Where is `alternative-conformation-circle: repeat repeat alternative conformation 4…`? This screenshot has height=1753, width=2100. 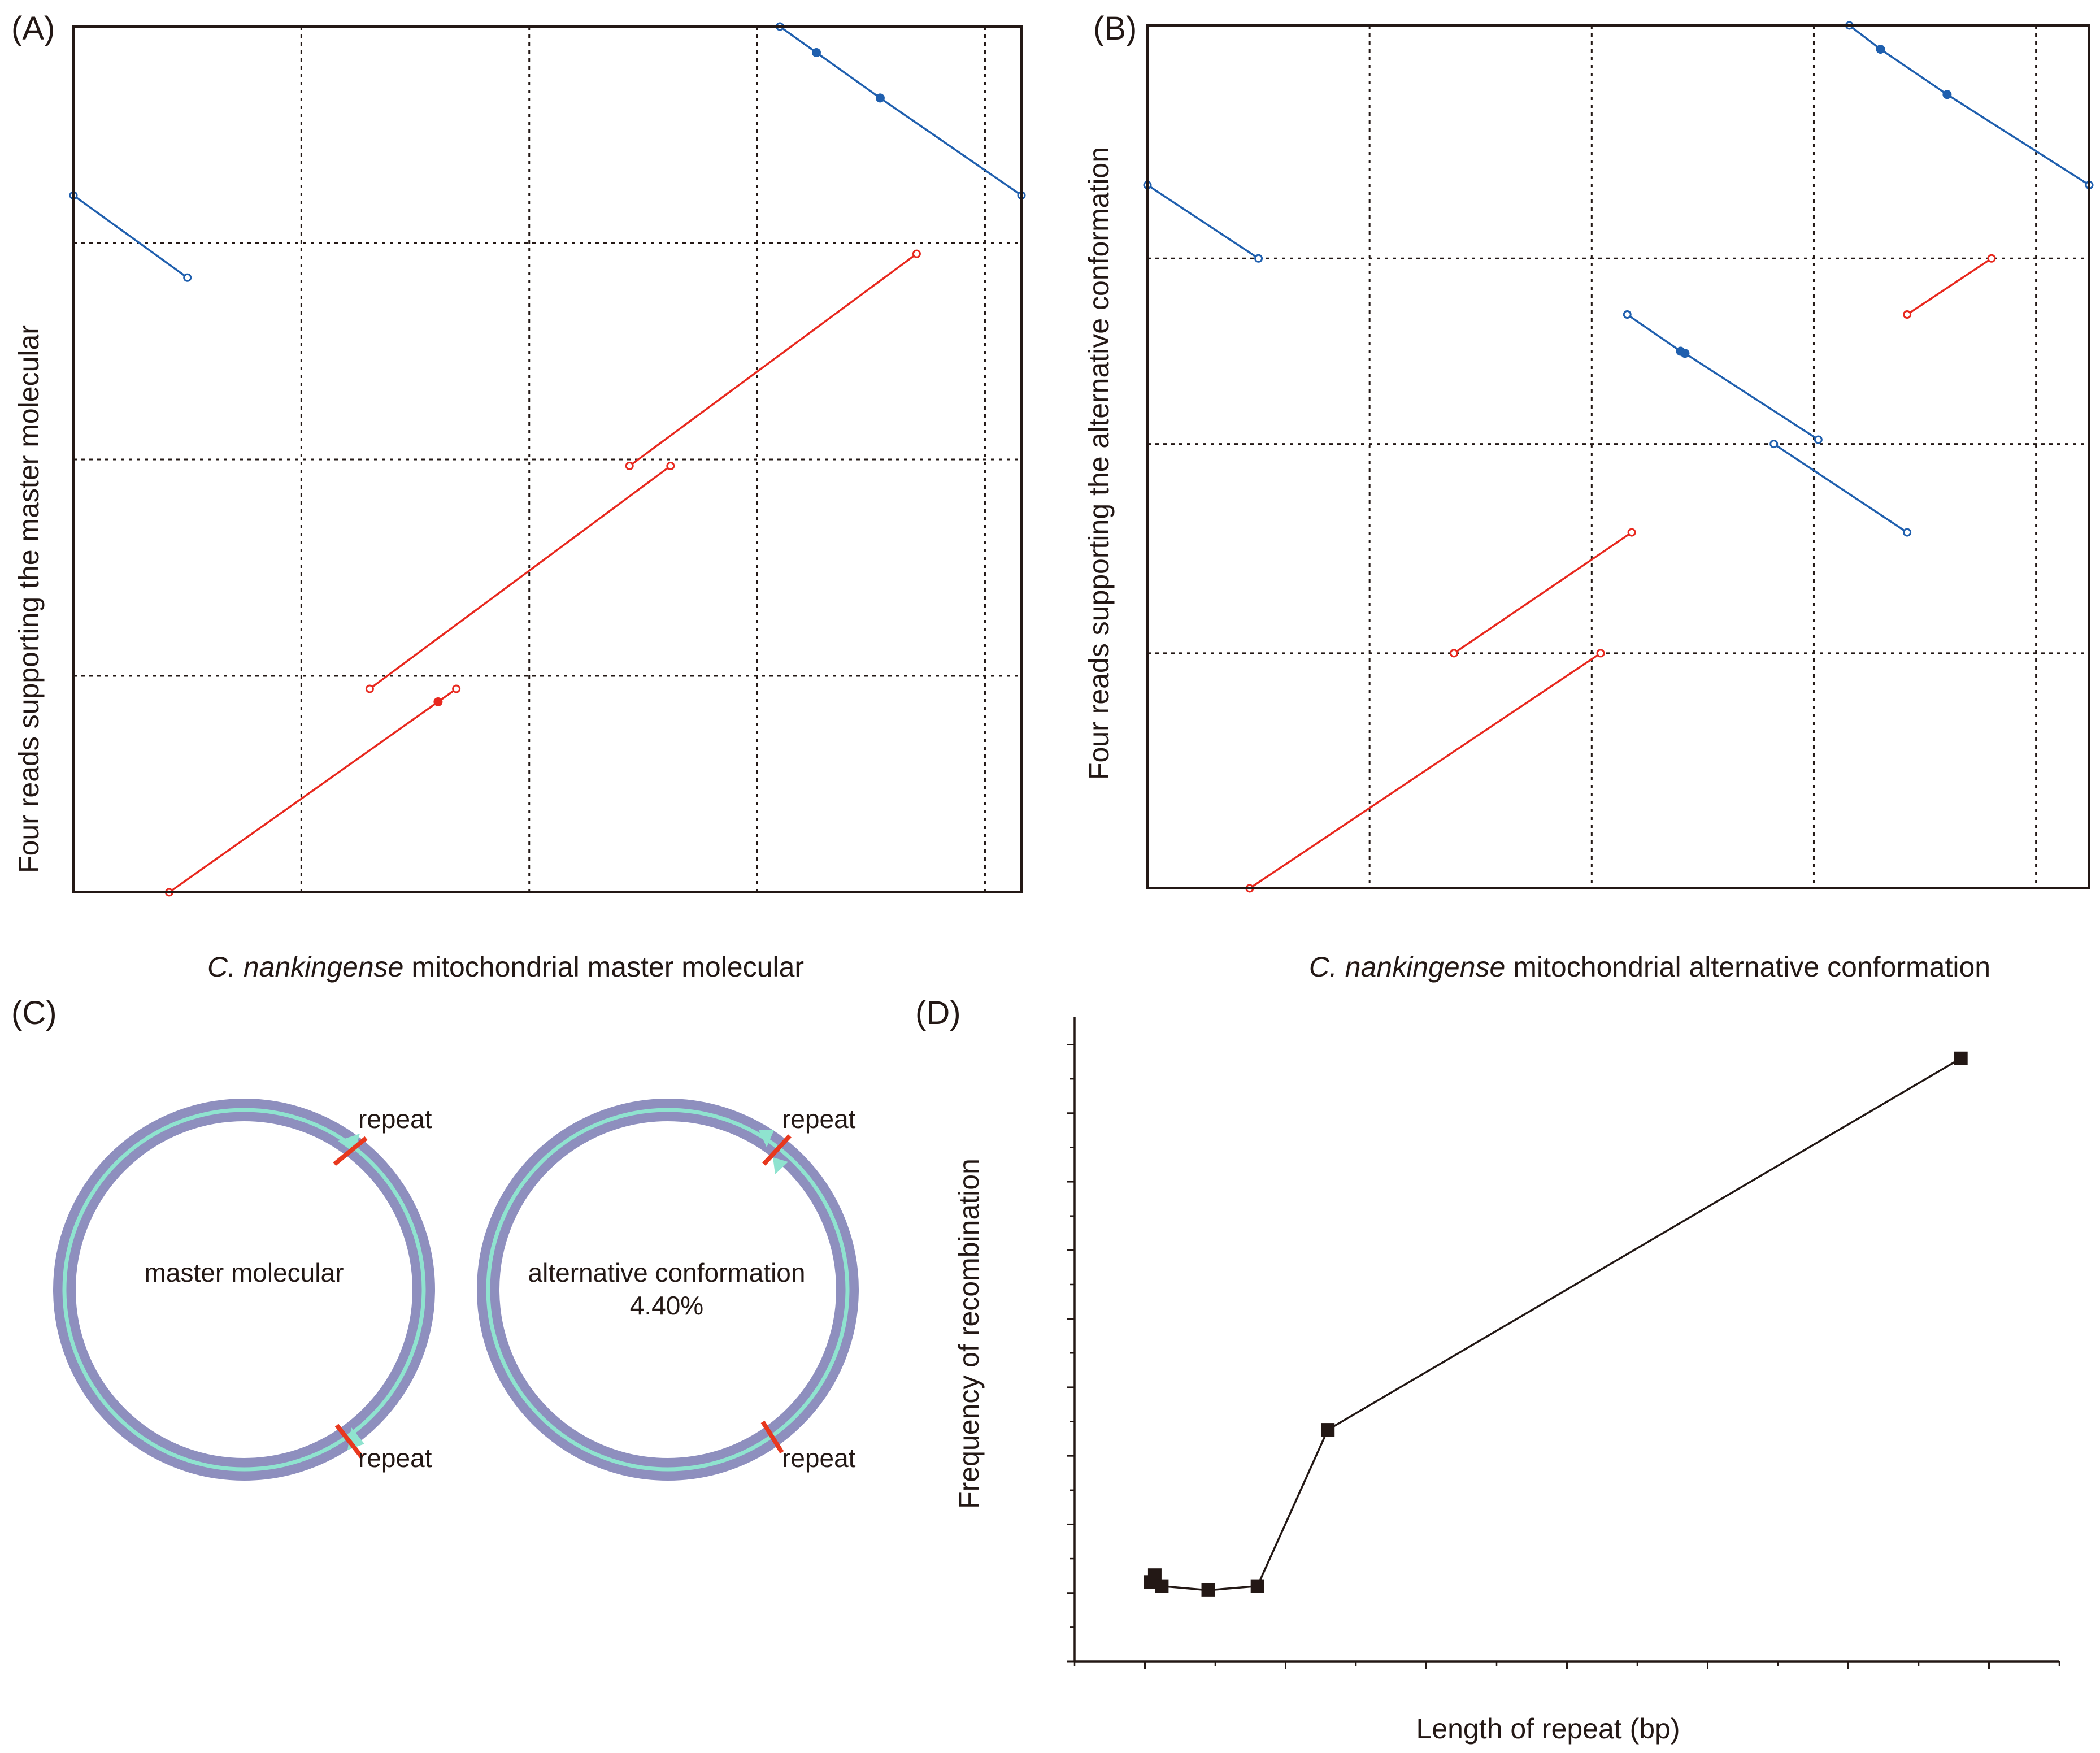
alternative-conformation-circle: repeat repeat alternative conformation 4… is located at coordinates (668, 1290).